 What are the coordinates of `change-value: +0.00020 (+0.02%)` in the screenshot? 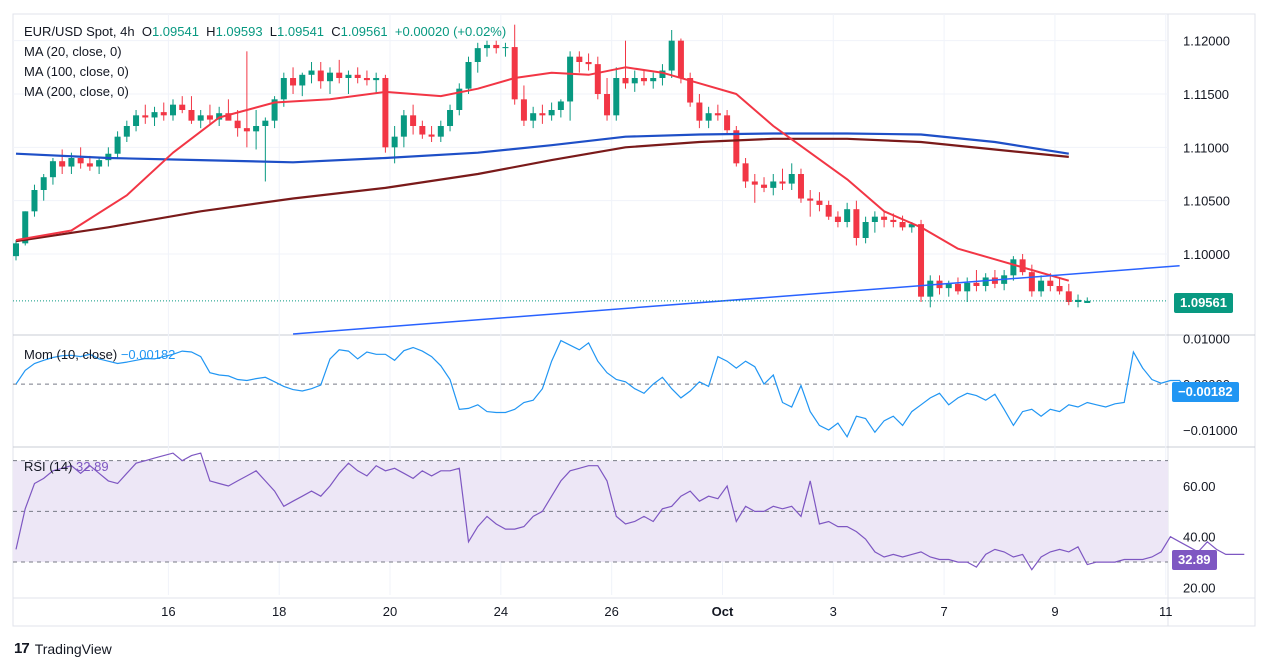 It's located at (450, 31).